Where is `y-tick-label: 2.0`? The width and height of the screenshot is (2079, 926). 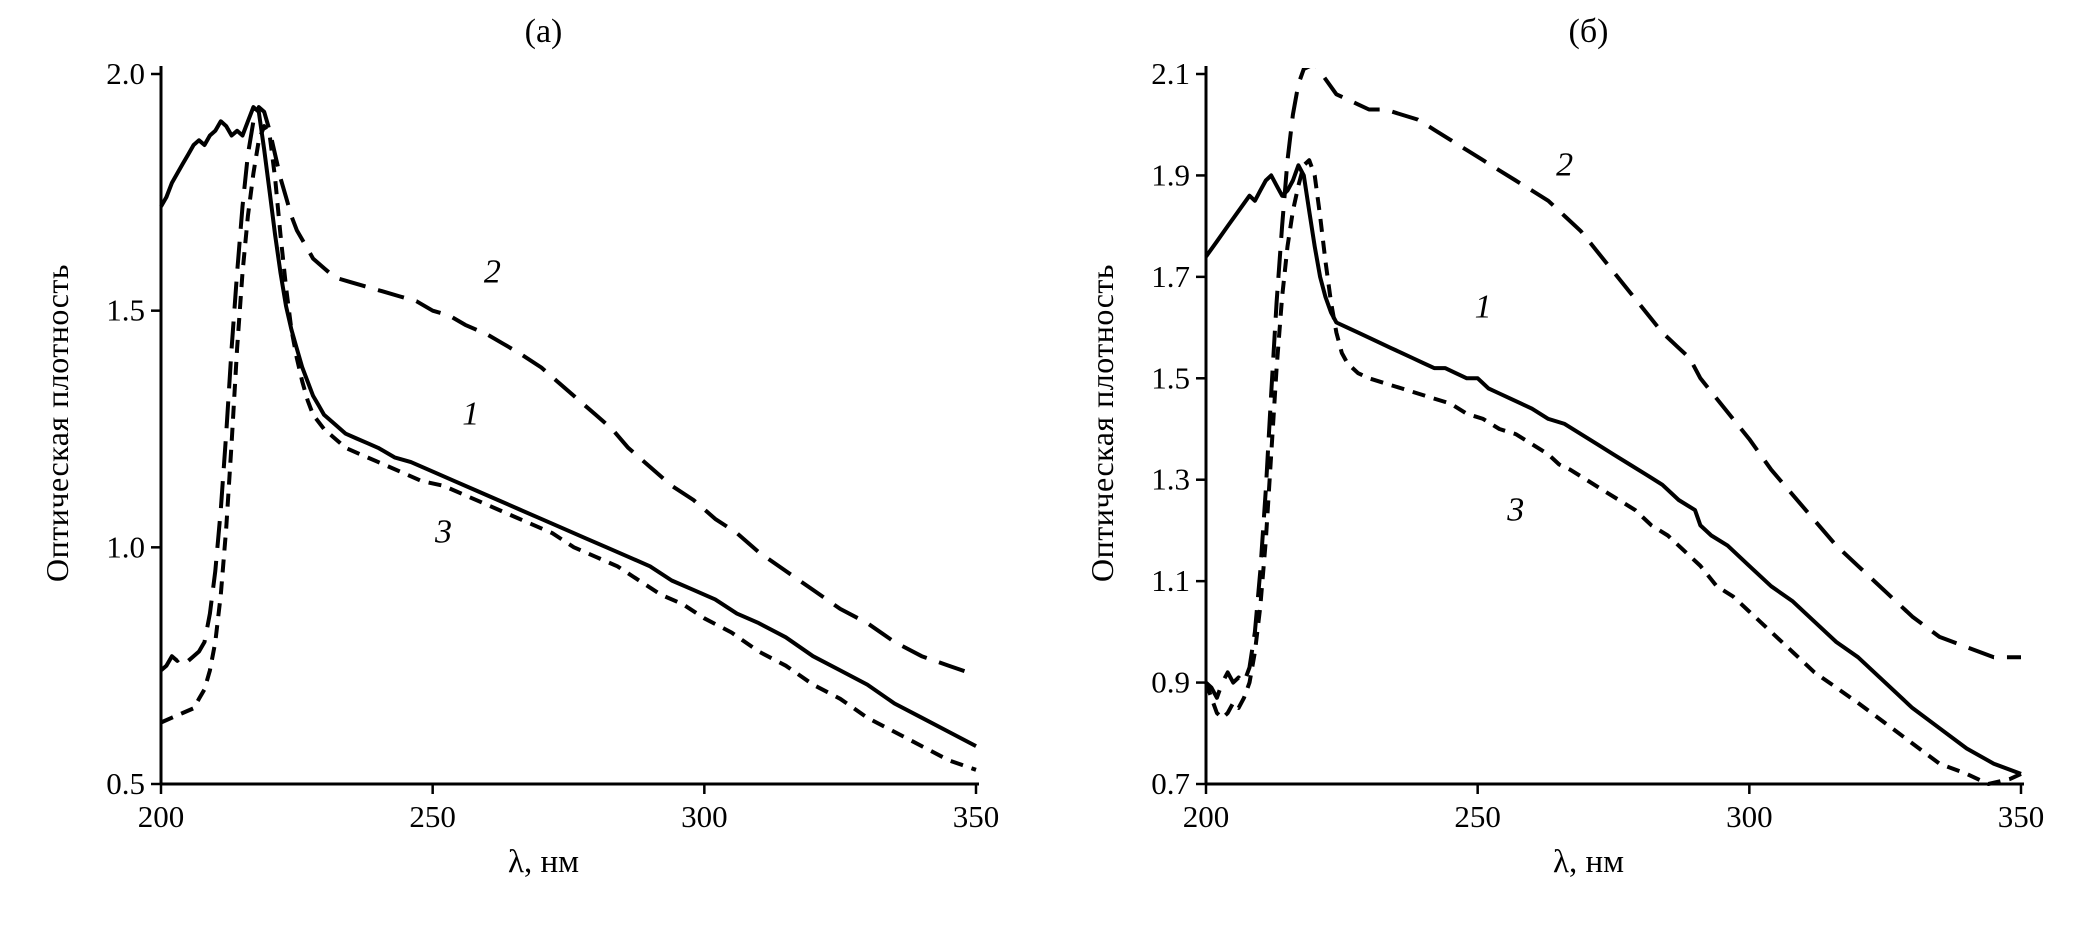
y-tick-label: 2.0 is located at coordinates (125, 73).